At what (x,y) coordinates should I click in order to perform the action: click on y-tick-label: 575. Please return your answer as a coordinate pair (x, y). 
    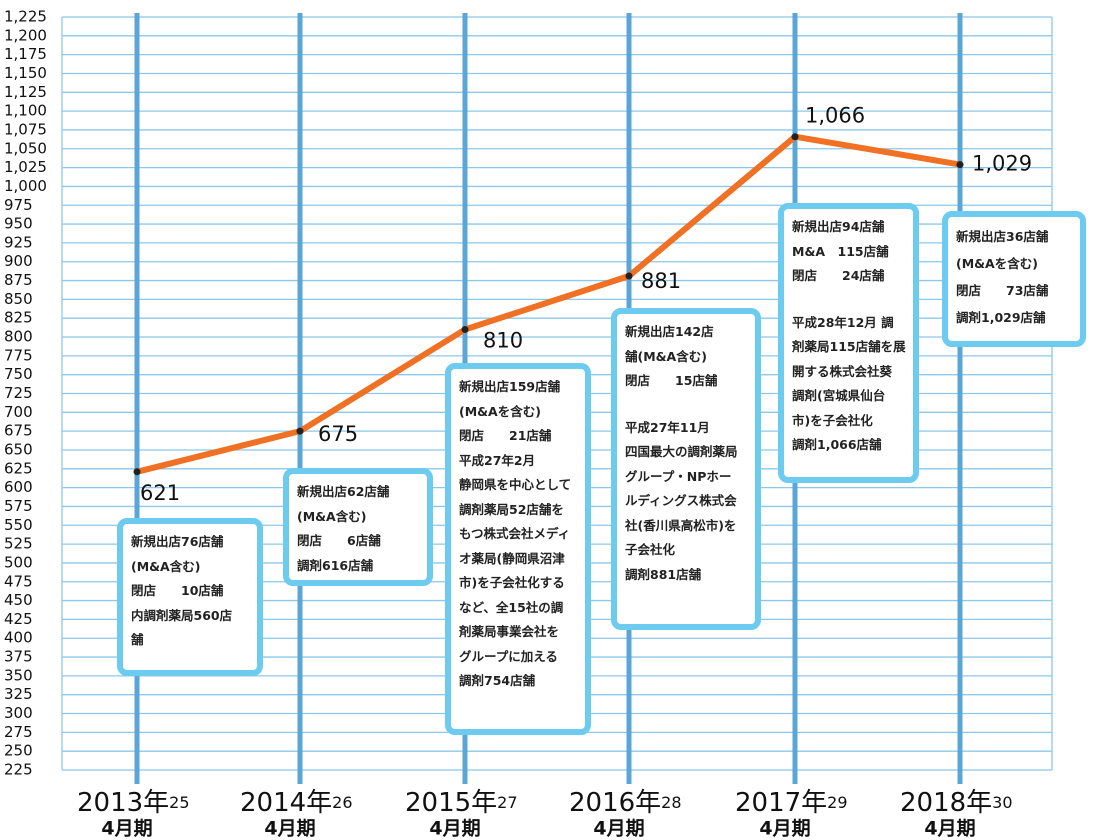
    Looking at the image, I should click on (18, 506).